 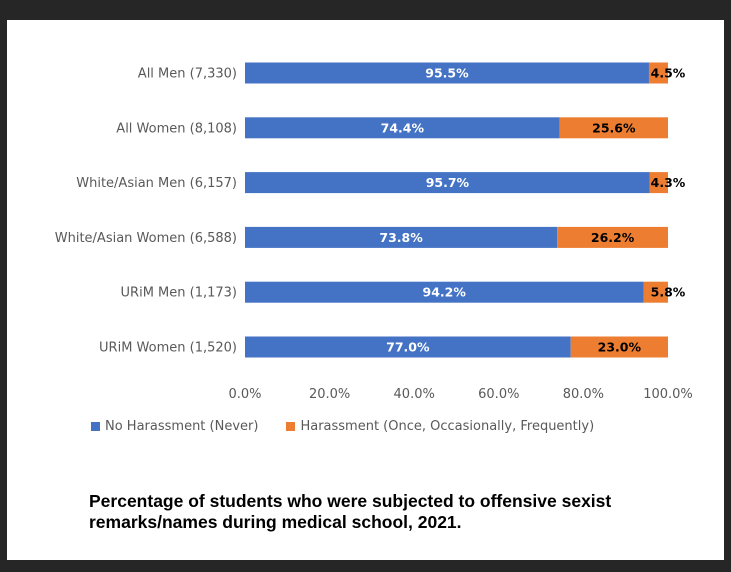 I want to click on data-label-no-harassment: 74.4%, so click(x=403, y=127).